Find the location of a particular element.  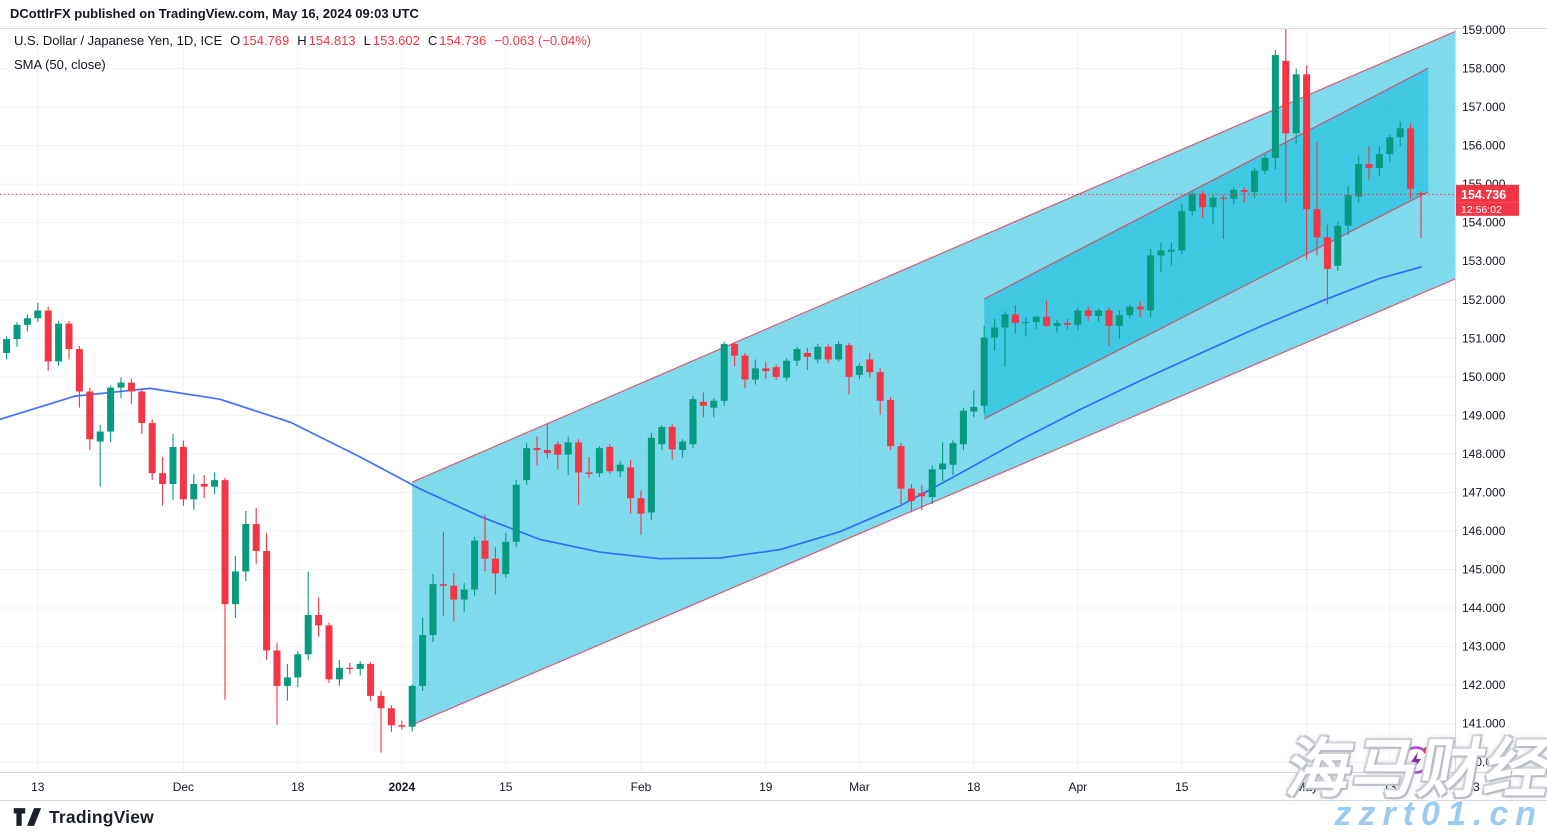

badge-price: 154.736 is located at coordinates (1483, 195).